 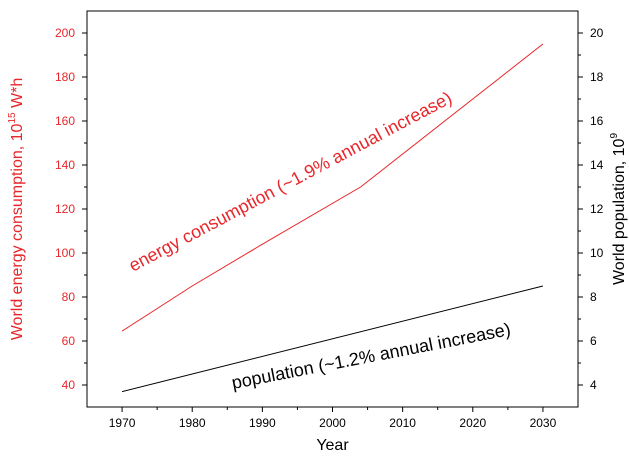 What do you see at coordinates (597, 253) in the screenshot?
I see `right-tick-label: 10` at bounding box center [597, 253].